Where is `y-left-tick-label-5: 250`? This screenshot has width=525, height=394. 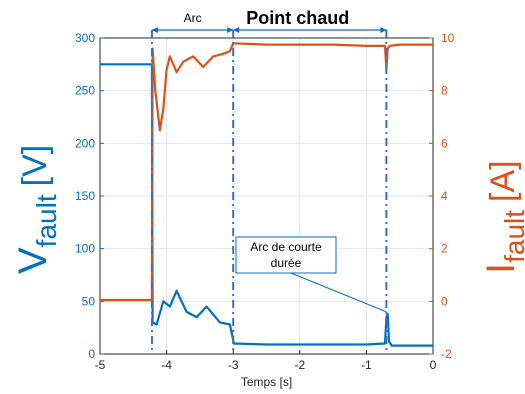 y-left-tick-label-5: 250 is located at coordinates (85, 91).